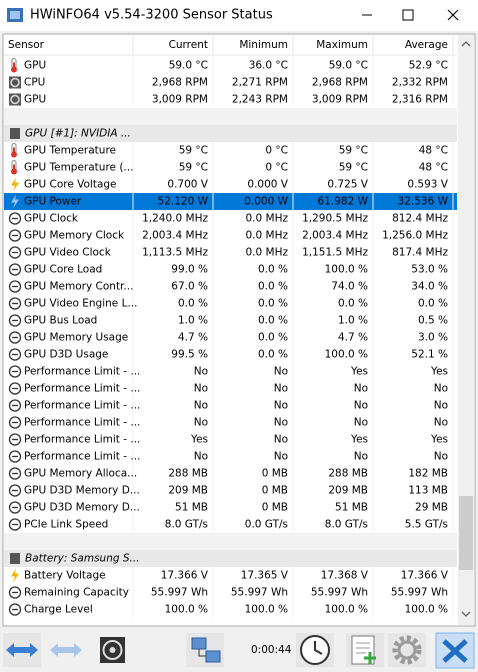  Describe the element at coordinates (346, 525) in the screenshot. I see `sensor-value: 8.0 GT/s` at that location.